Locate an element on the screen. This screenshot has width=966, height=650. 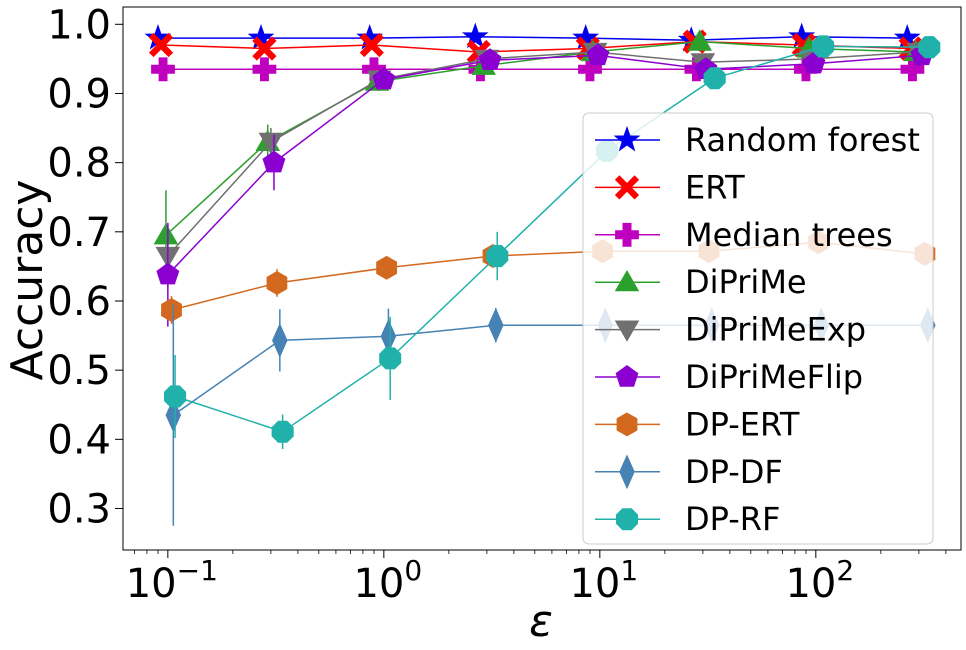
y-axis-label: Accuracy is located at coordinates (27, 280).